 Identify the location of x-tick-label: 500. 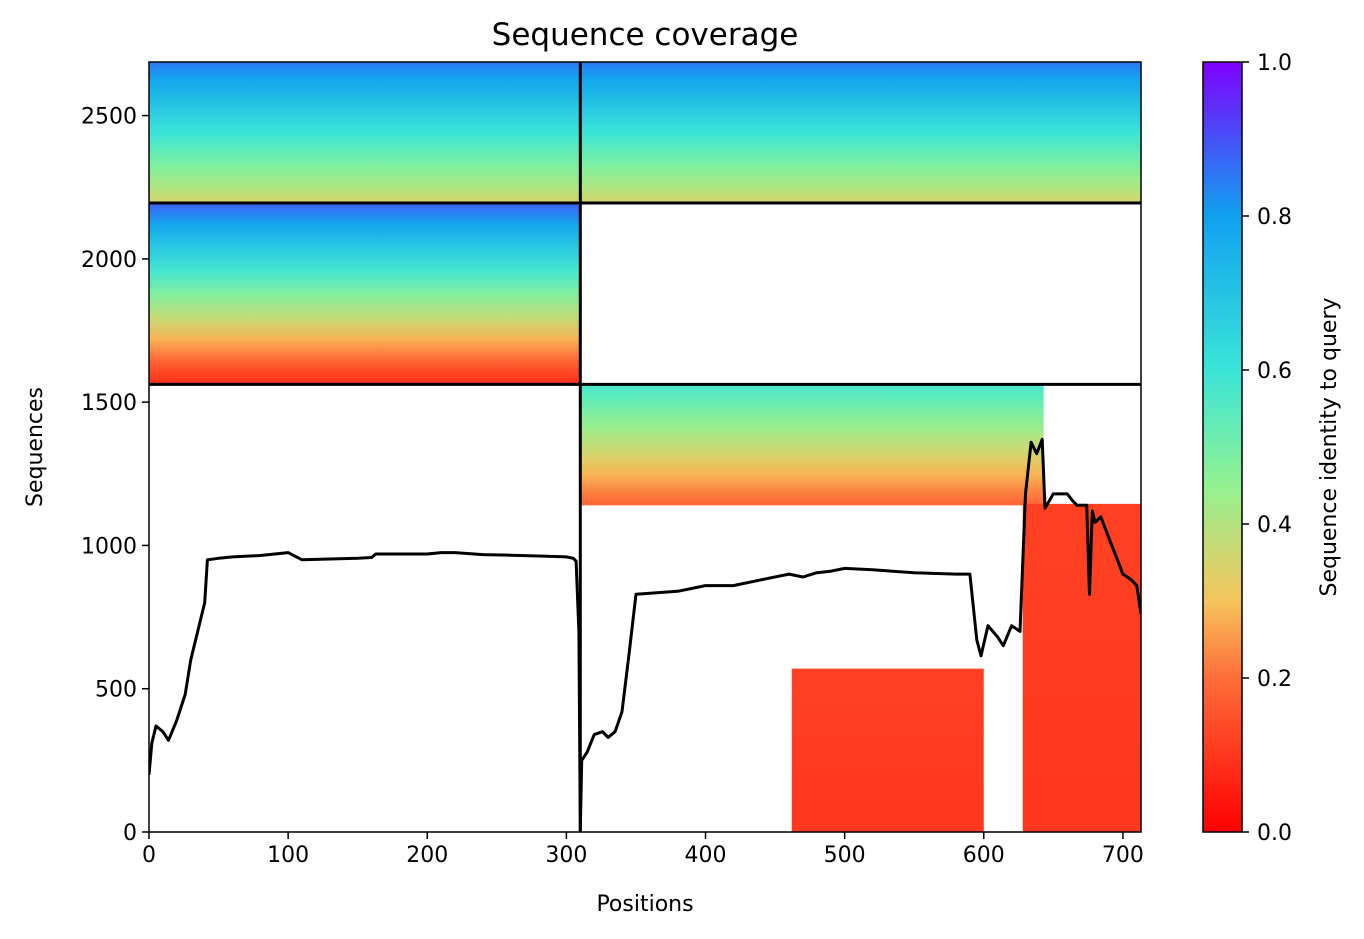
(845, 855).